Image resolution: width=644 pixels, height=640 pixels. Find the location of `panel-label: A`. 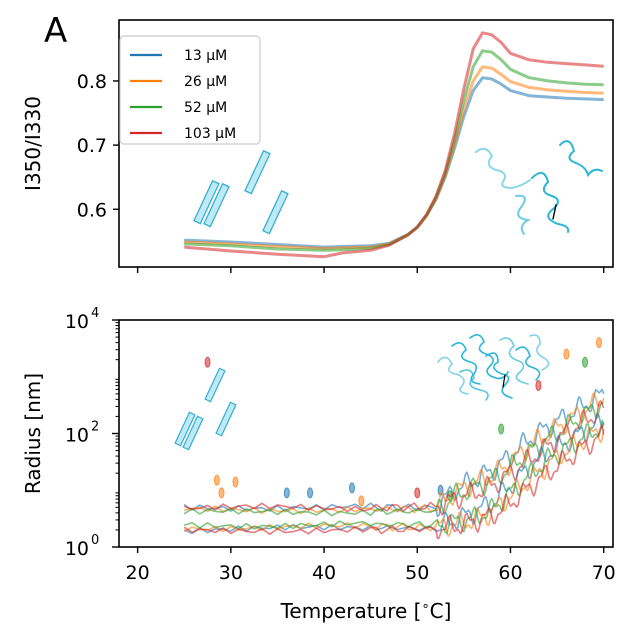

panel-label: A is located at coordinates (55, 31).